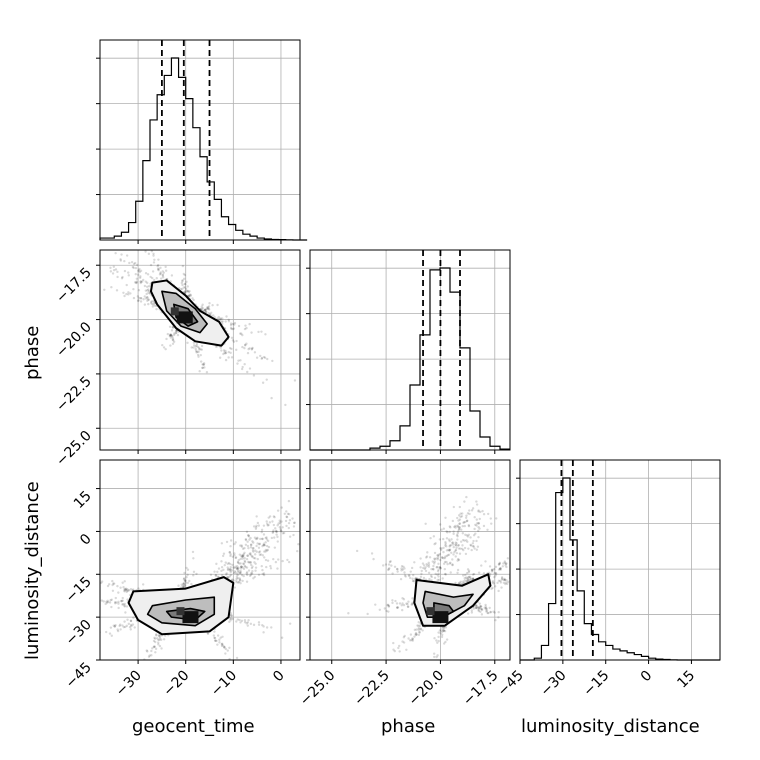 Image resolution: width=760 pixels, height=760 pixels. I want to click on hist-panel-phase, so click(408, 351).